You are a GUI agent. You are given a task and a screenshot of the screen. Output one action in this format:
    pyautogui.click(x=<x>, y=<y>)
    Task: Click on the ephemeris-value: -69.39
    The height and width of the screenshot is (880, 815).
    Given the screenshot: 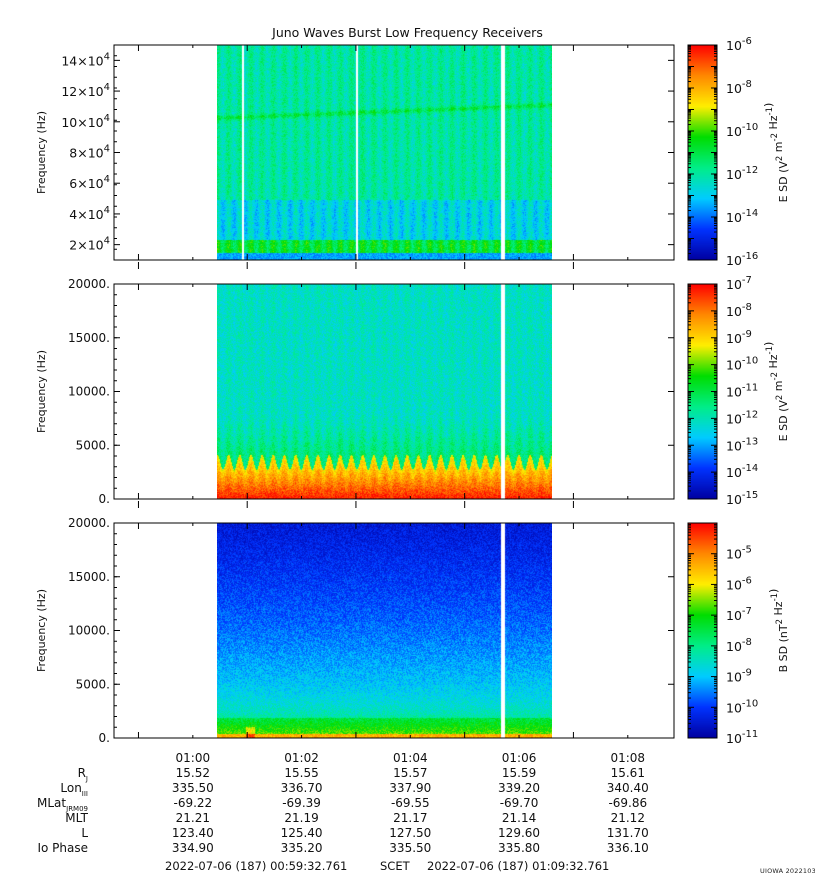 What is the action you would take?
    pyautogui.click(x=301, y=803)
    